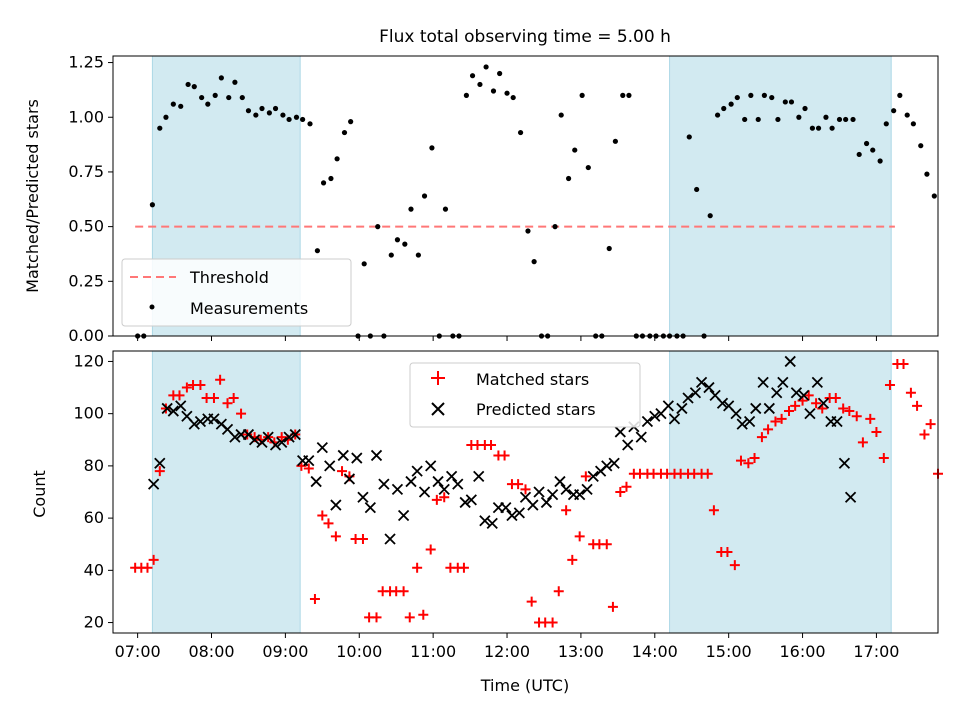 The width and height of the screenshot is (960, 720). I want to click on x-tick-label: 15:00, so click(729, 651).